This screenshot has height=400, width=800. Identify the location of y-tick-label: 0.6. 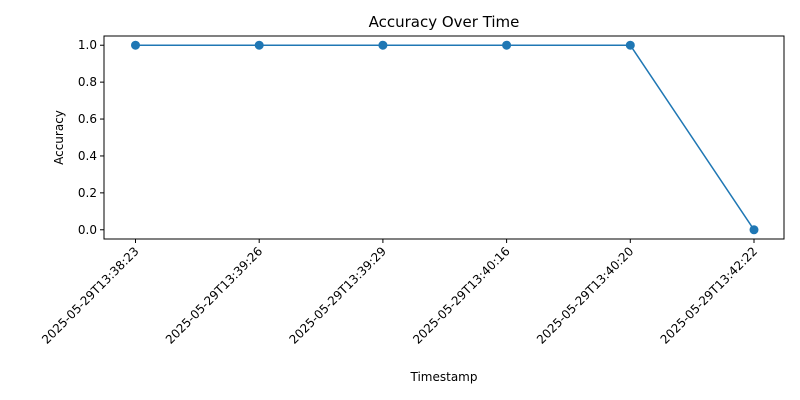
(87, 119).